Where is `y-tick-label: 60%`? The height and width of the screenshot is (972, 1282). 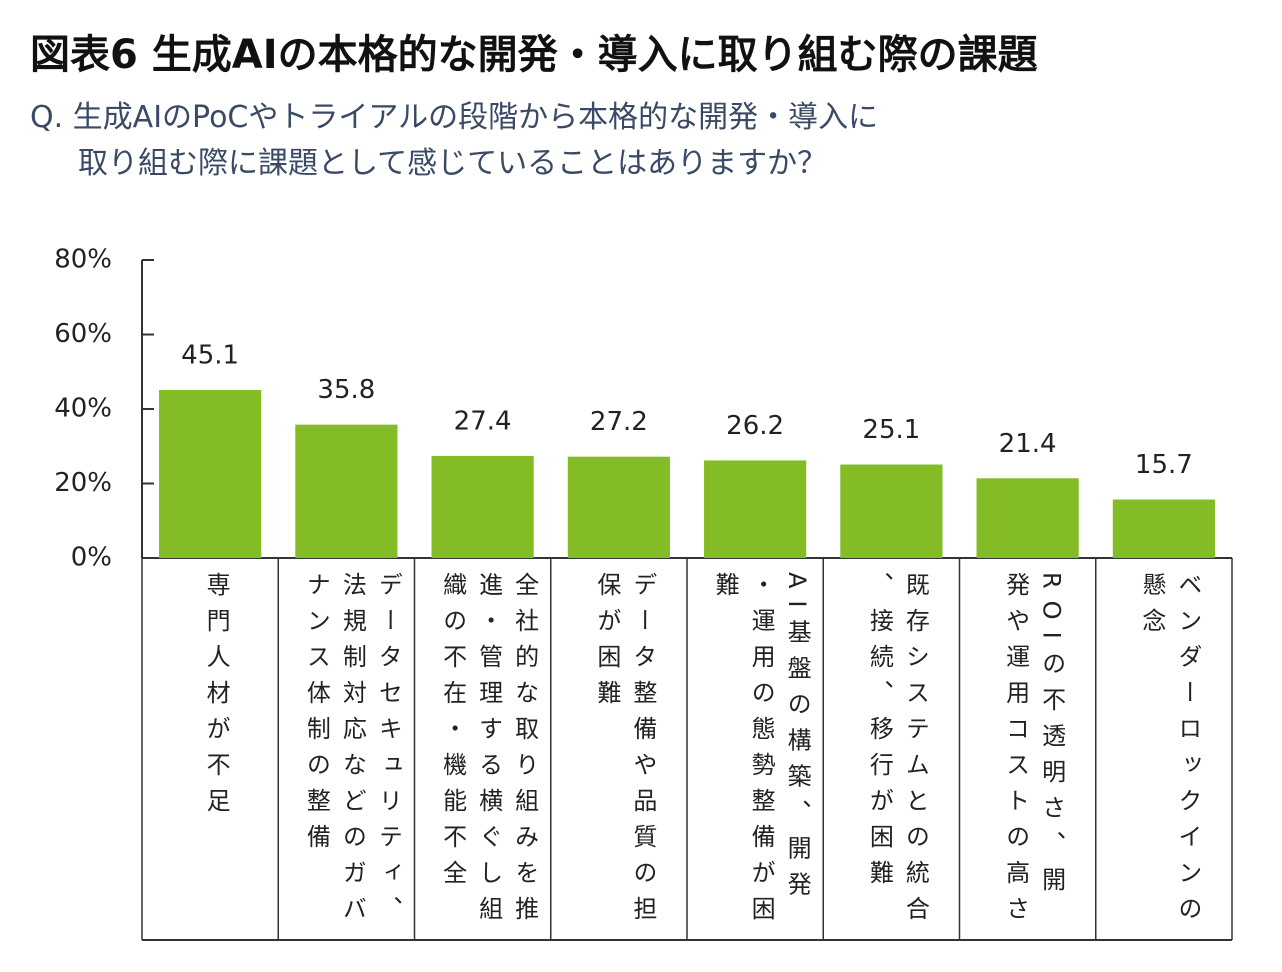
y-tick-label: 60% is located at coordinates (83, 334).